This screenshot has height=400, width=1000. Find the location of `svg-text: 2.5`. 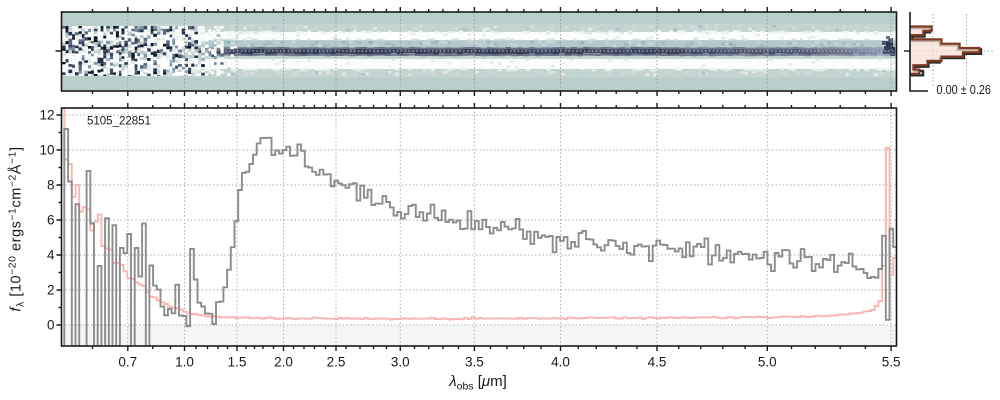

svg-text: 2.5 is located at coordinates (336, 362).